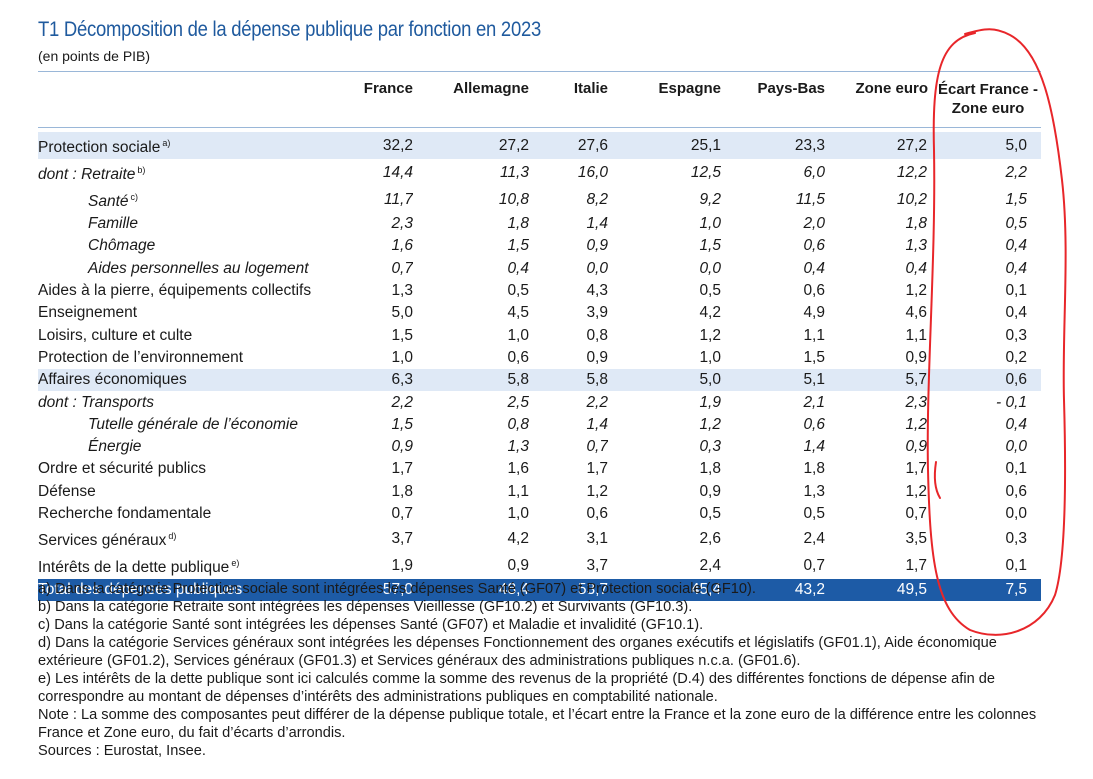 The height and width of the screenshot is (779, 1093). What do you see at coordinates (1016, 313) in the screenshot?
I see `cell-value: 0,4` at bounding box center [1016, 313].